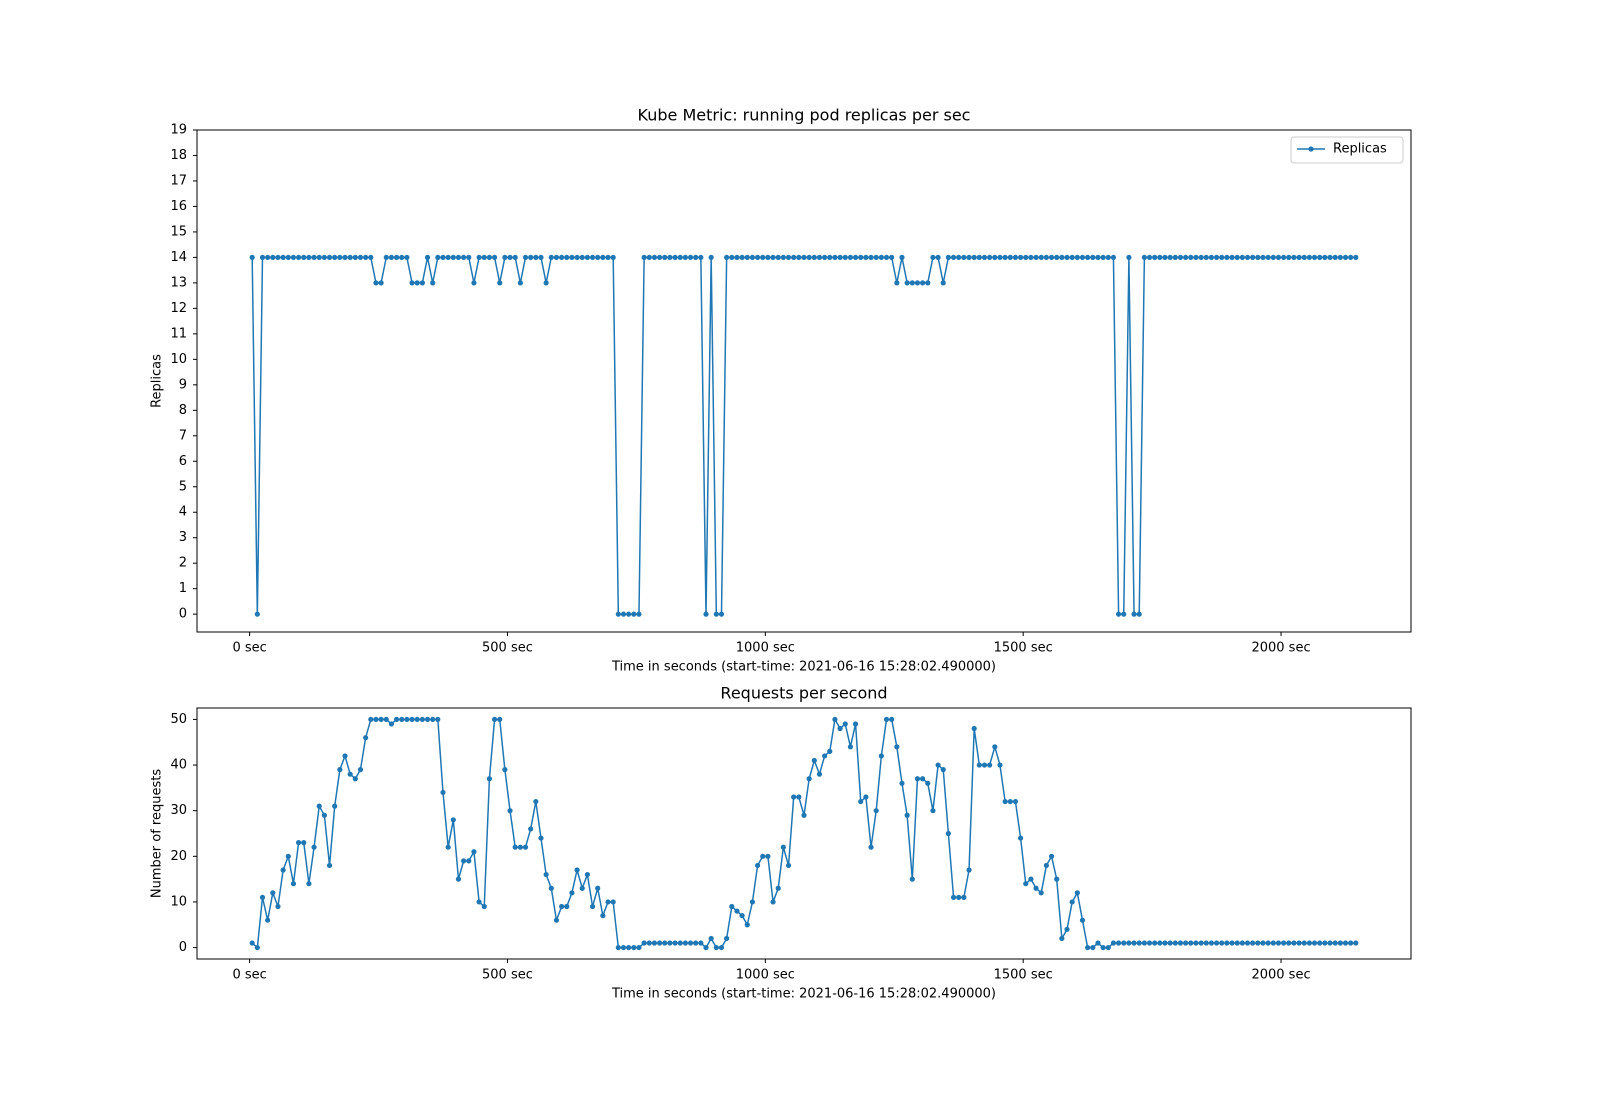  Describe the element at coordinates (178, 206) in the screenshot. I see `y-tick-label: 16` at that location.